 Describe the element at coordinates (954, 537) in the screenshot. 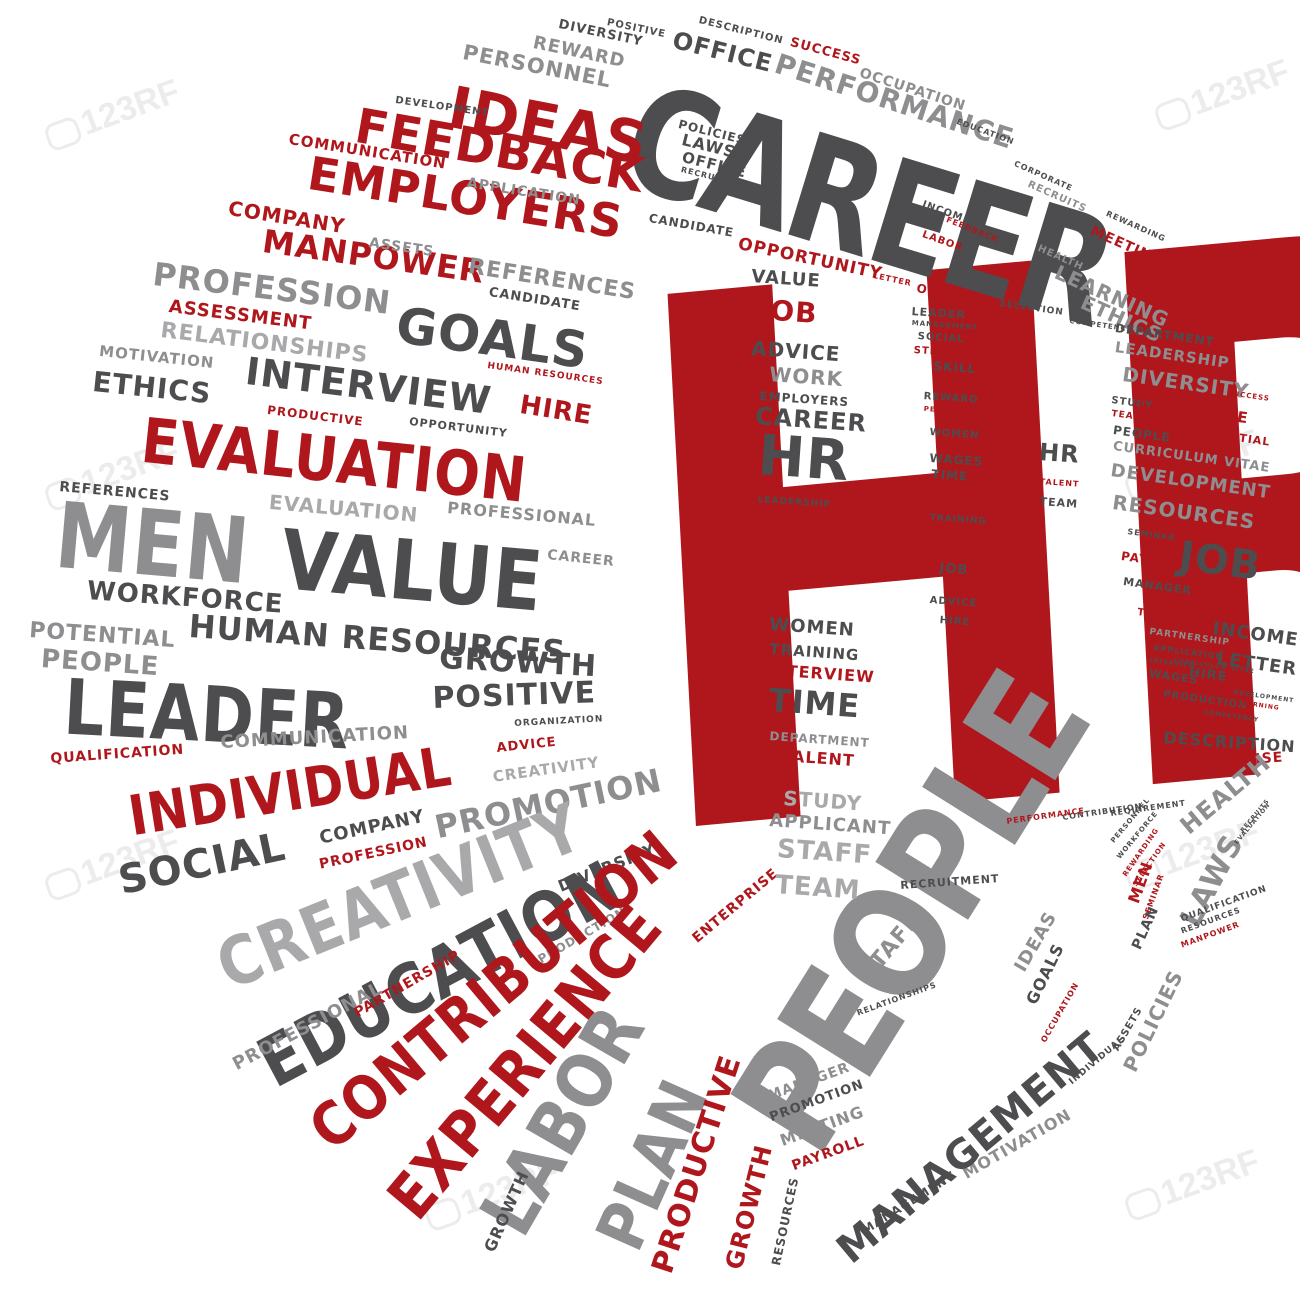

I see `word-plan-red-small: PLAN` at that location.